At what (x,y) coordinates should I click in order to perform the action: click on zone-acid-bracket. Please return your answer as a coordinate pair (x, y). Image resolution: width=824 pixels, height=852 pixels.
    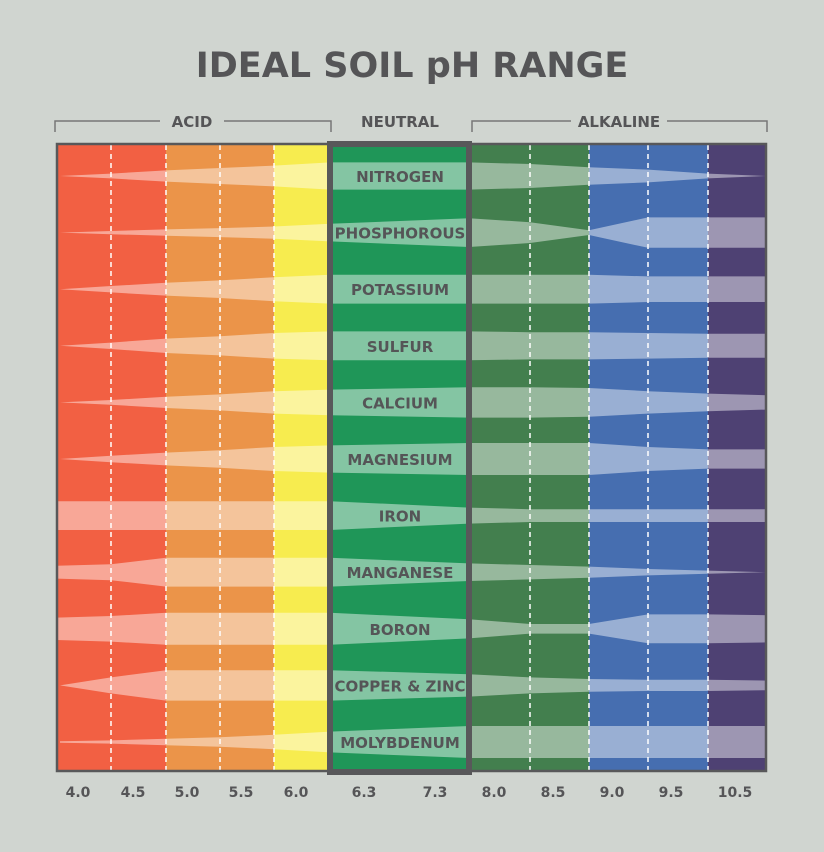
    Looking at the image, I should click on (193, 126).